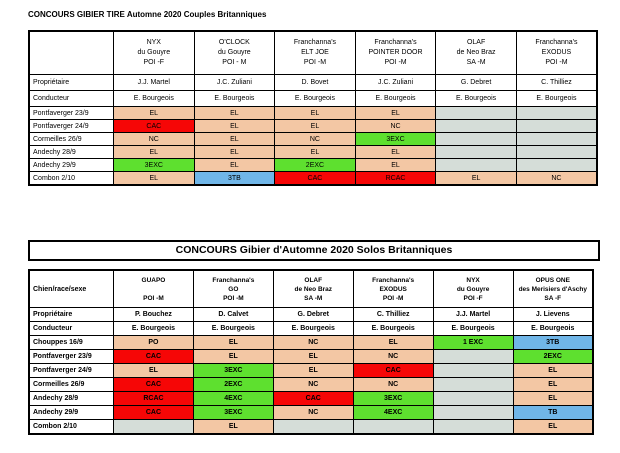  I want to click on dog-header-line: SA -F, so click(553, 298).